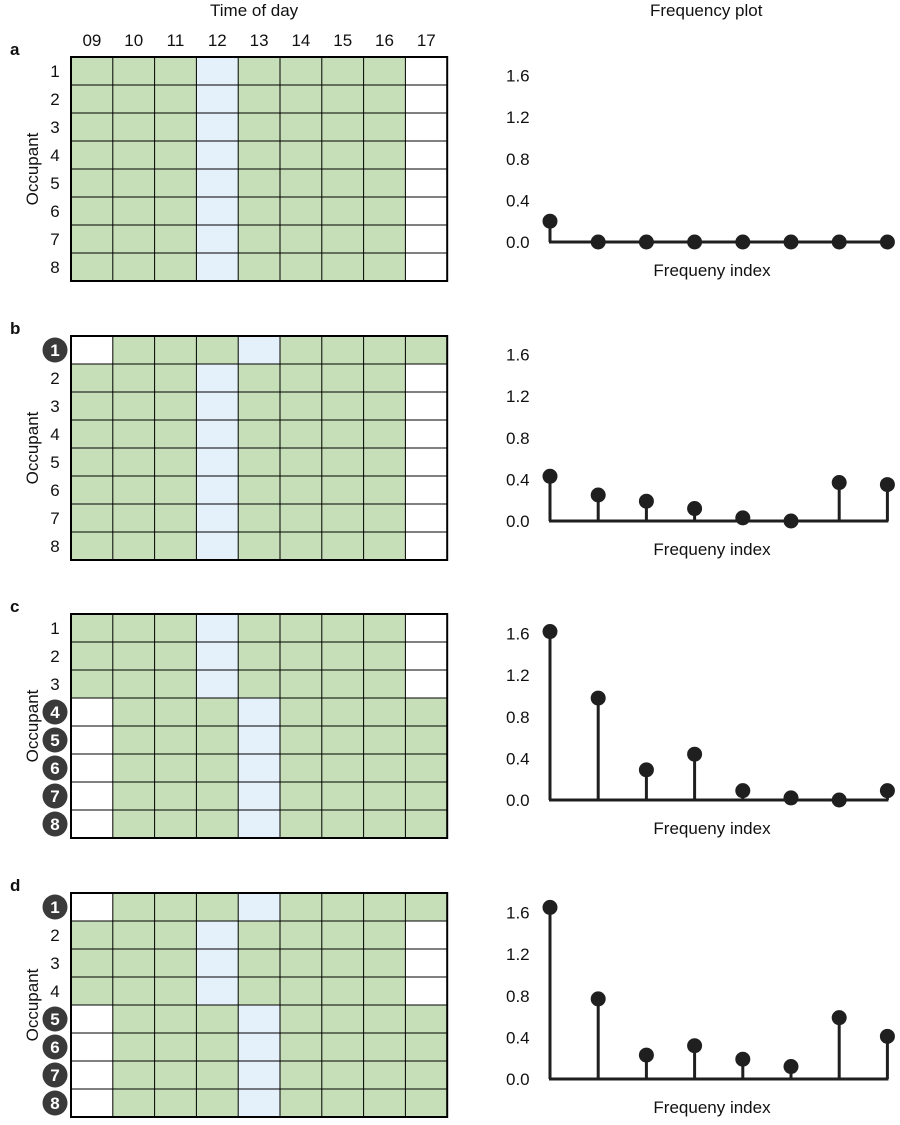  I want to click on hour-label-14: 14, so click(300, 40).